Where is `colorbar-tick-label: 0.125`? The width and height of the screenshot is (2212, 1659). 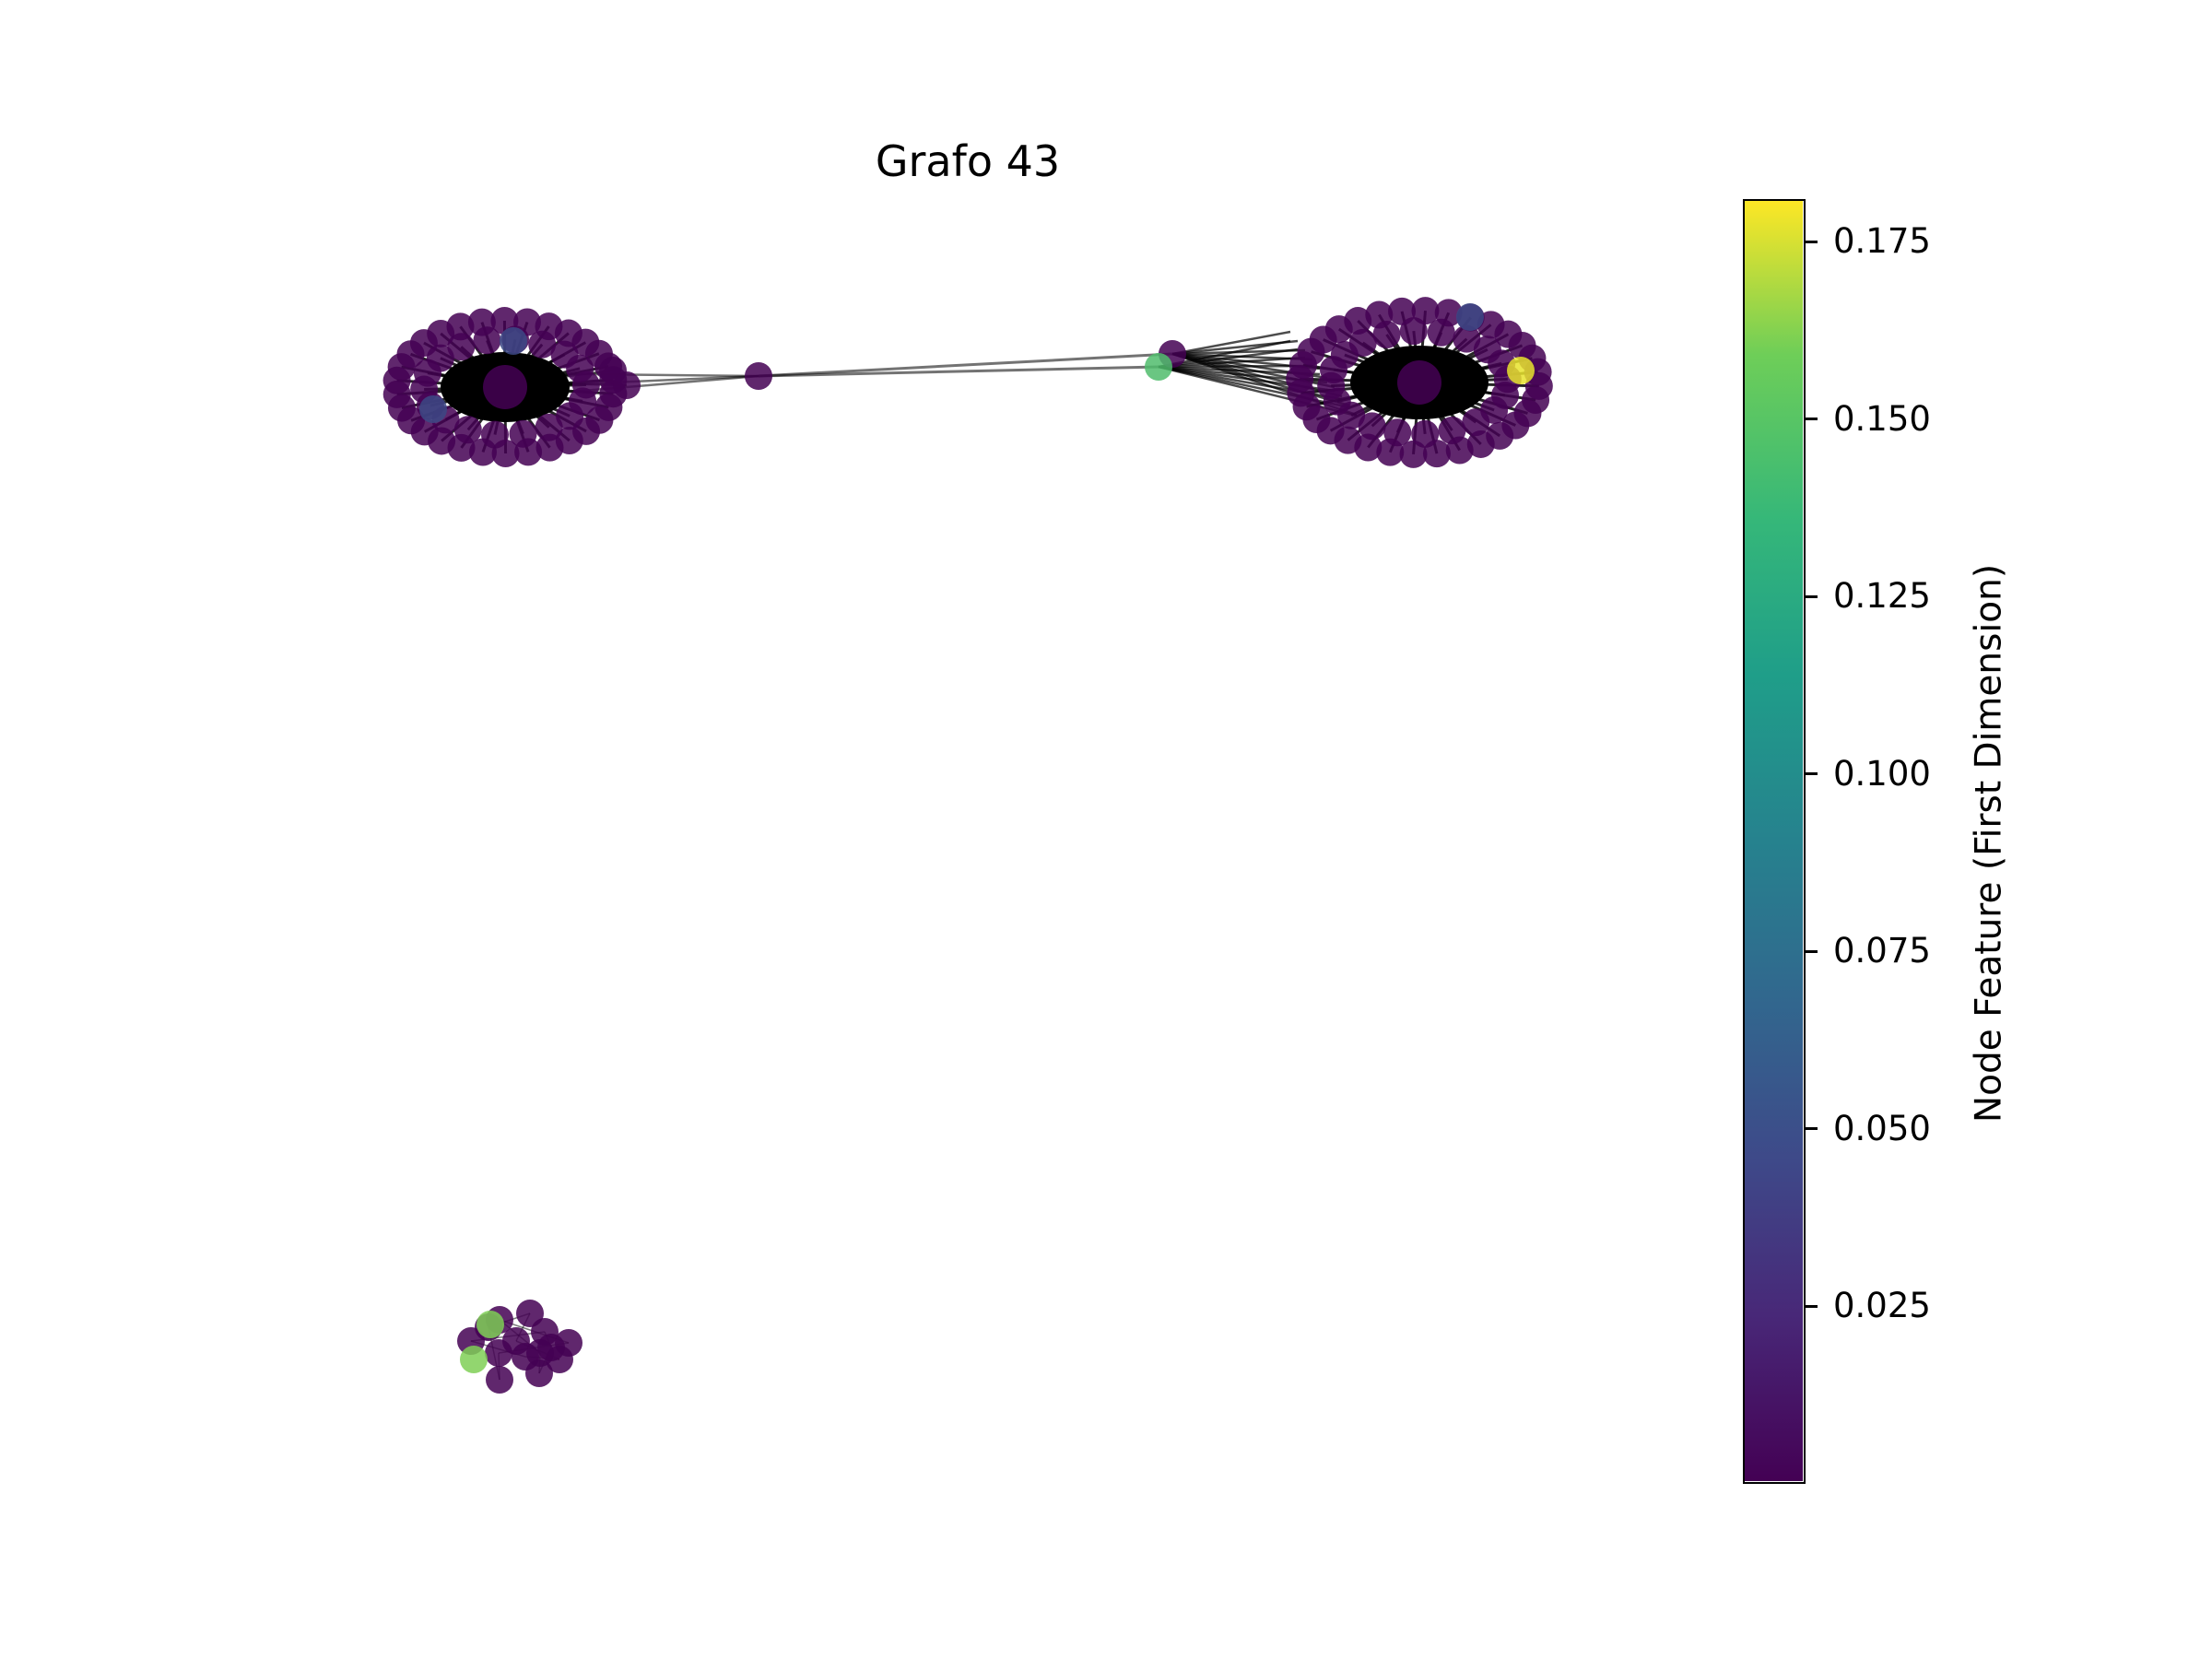
colorbar-tick-label: 0.125 is located at coordinates (1882, 596).